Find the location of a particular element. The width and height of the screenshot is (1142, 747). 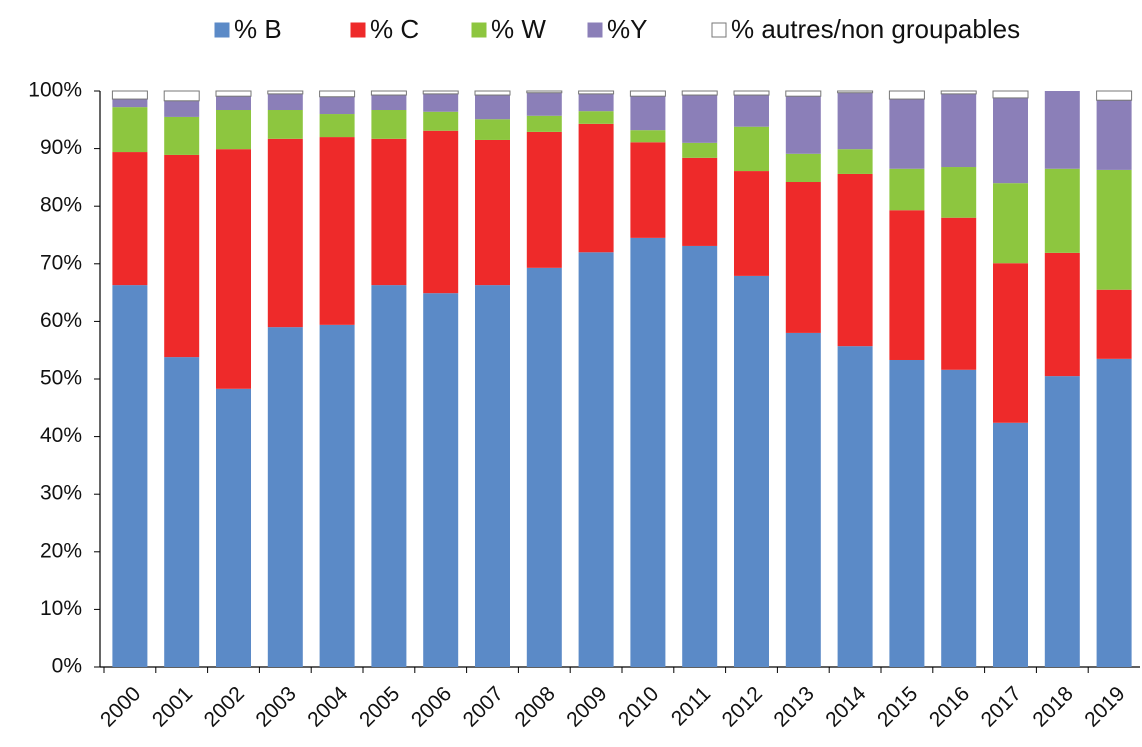

legend-label: % W is located at coordinates (518, 29).